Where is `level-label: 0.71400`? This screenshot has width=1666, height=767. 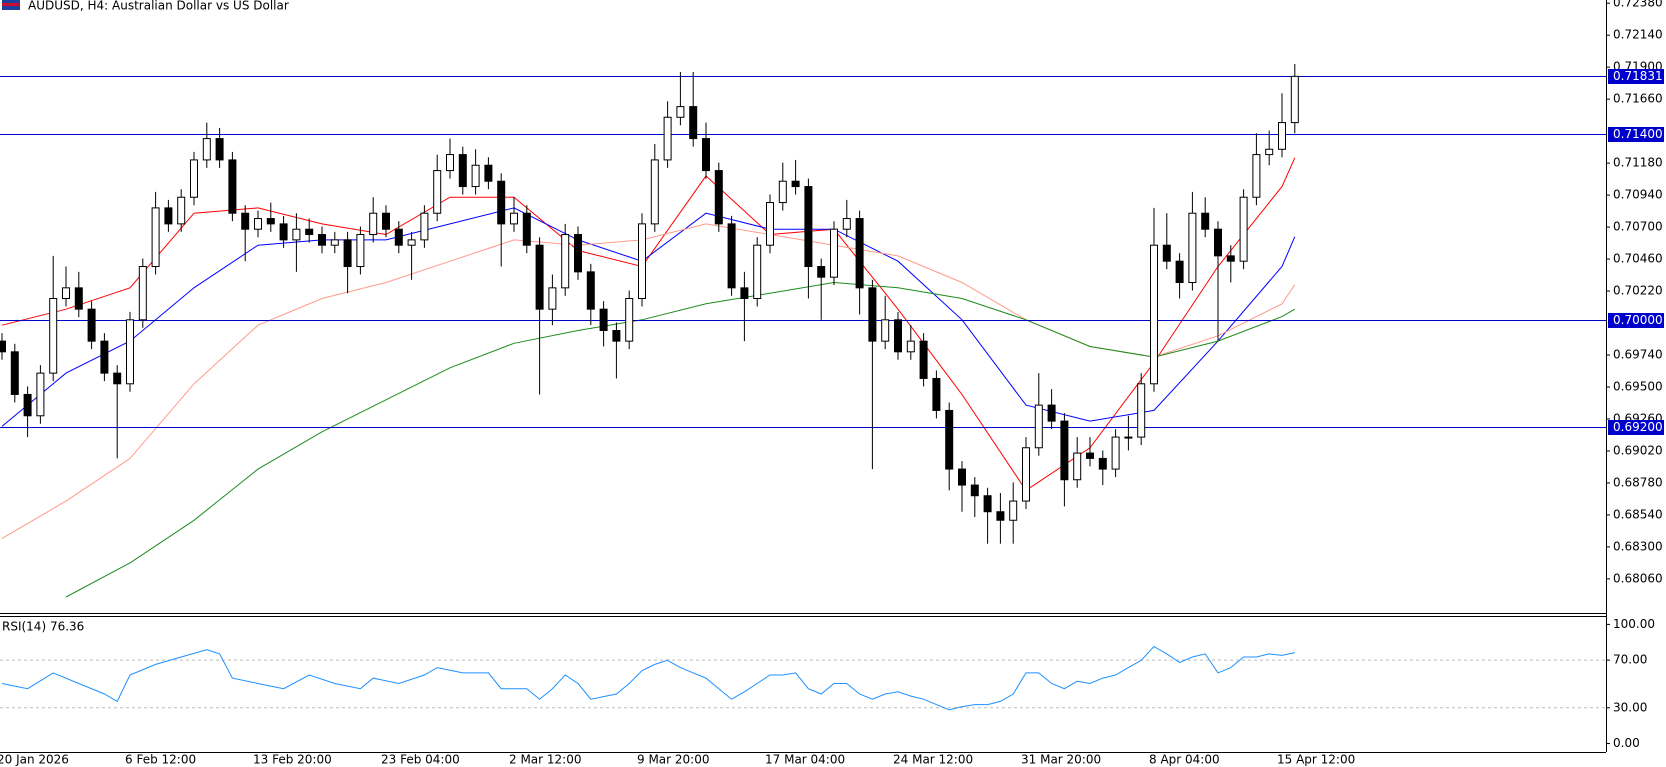 level-label: 0.71400 is located at coordinates (1638, 134).